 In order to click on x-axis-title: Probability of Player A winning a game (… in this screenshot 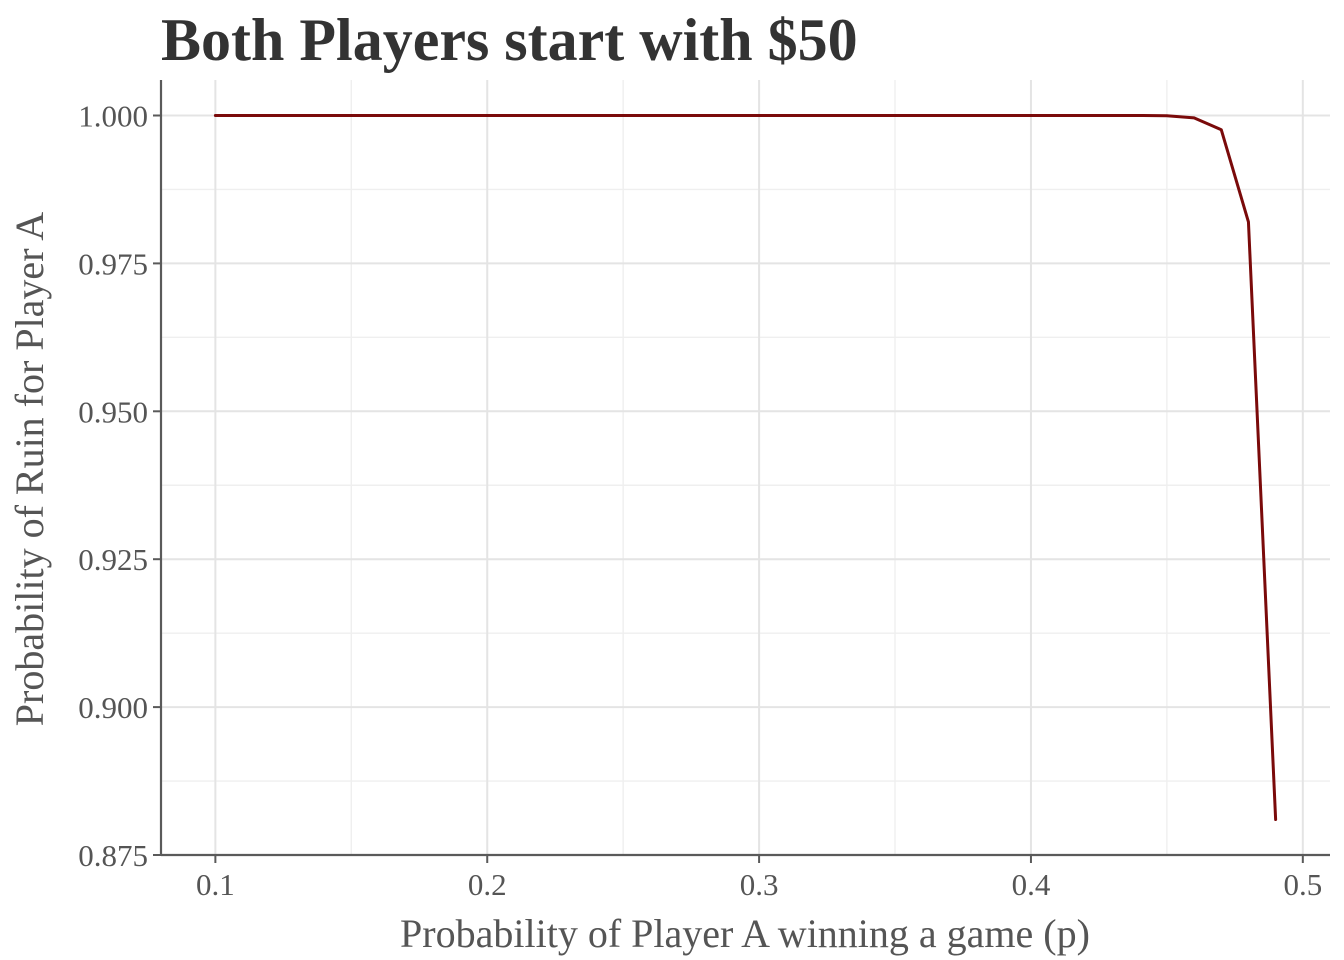, I will do `click(745, 933)`.